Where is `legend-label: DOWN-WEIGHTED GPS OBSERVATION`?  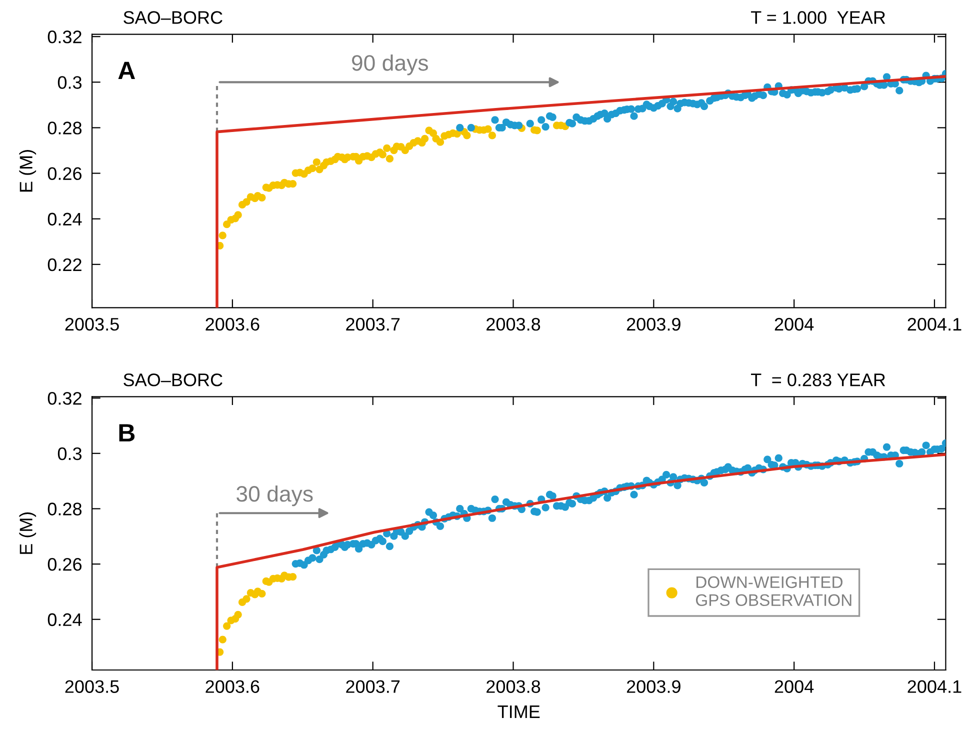 legend-label: DOWN-WEIGHTED GPS OBSERVATION is located at coordinates (774, 591).